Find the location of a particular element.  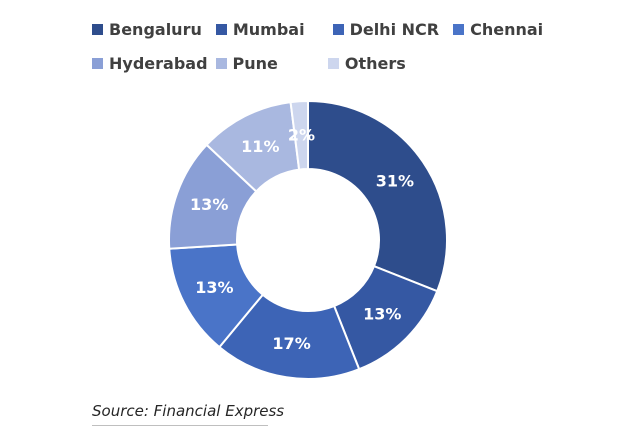

legend-row: Hyderabad Pune Others is located at coordinates (327, 63).